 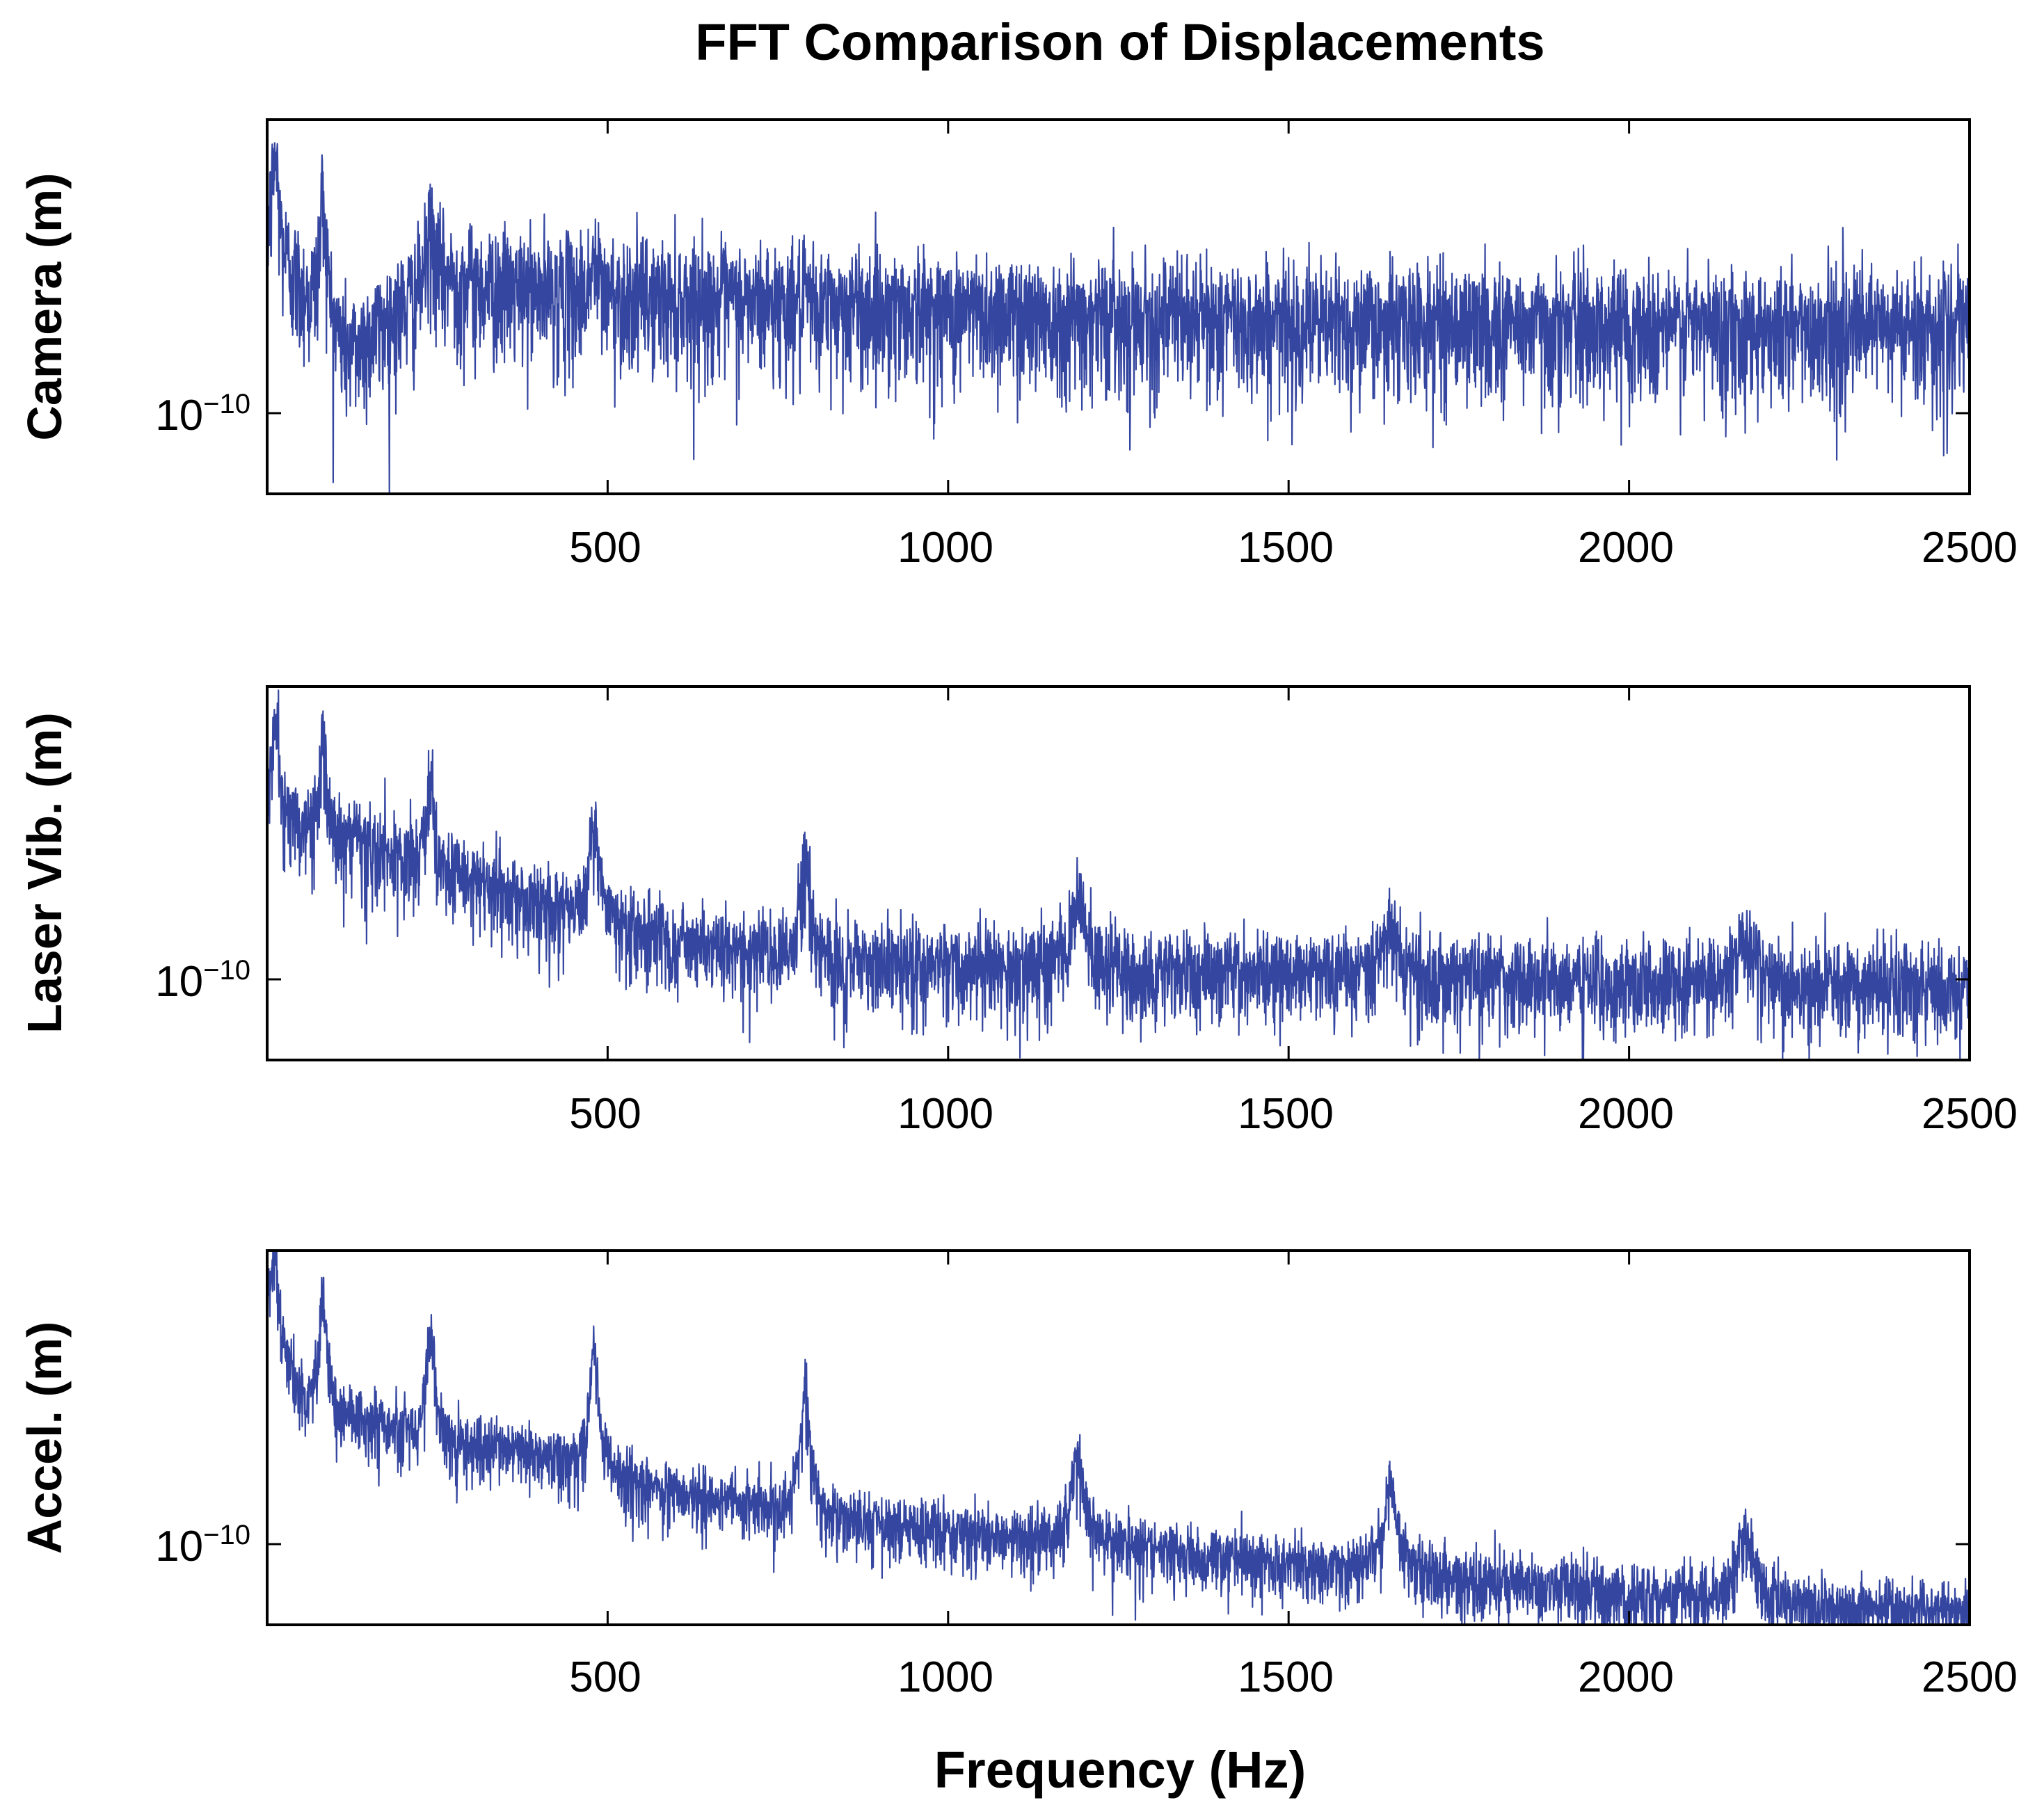 I want to click on y-tick-accel: 10−10, so click(x=1062, y=1546).